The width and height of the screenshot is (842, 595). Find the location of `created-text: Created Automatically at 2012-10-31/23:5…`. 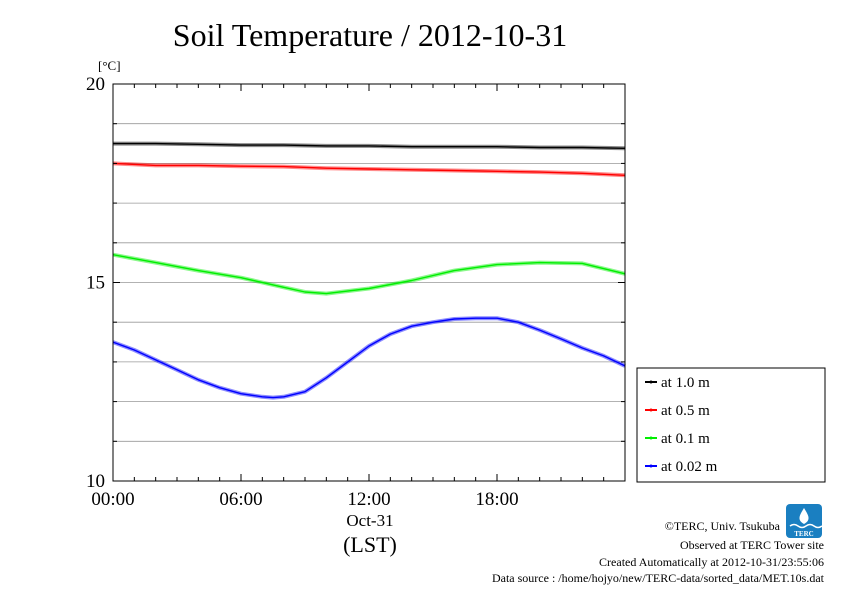

created-text: Created Automatically at 2012-10-31/23:5… is located at coordinates (711, 562).